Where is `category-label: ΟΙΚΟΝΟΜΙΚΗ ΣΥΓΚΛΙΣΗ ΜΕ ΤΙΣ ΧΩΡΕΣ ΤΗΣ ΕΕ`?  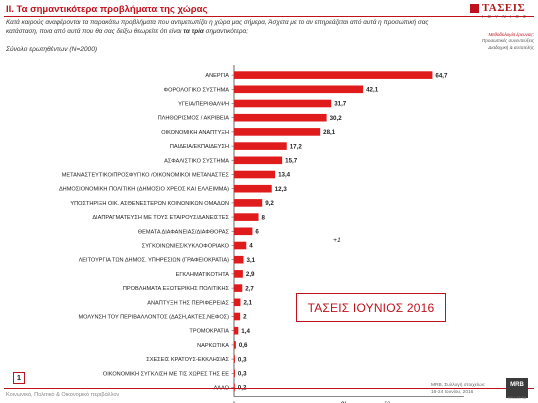
category-label: ΟΙΚΟΝΟΜΙΚΗ ΣΥΓΚΛΙΣΗ ΜΕ ΤΙΣ ΧΩΡΕΣ ΤΗΣ ΕΕ is located at coordinates (166, 374).